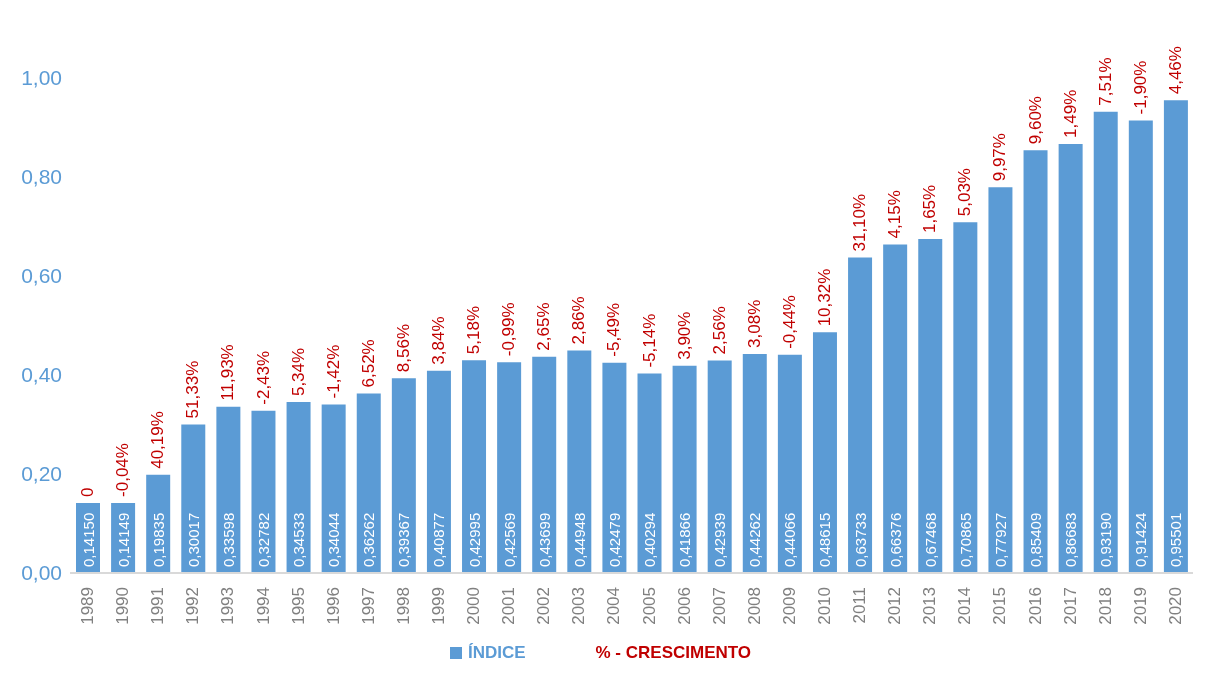  Describe the element at coordinates (123, 539) in the screenshot. I see `data-label: 0,14149` at that location.